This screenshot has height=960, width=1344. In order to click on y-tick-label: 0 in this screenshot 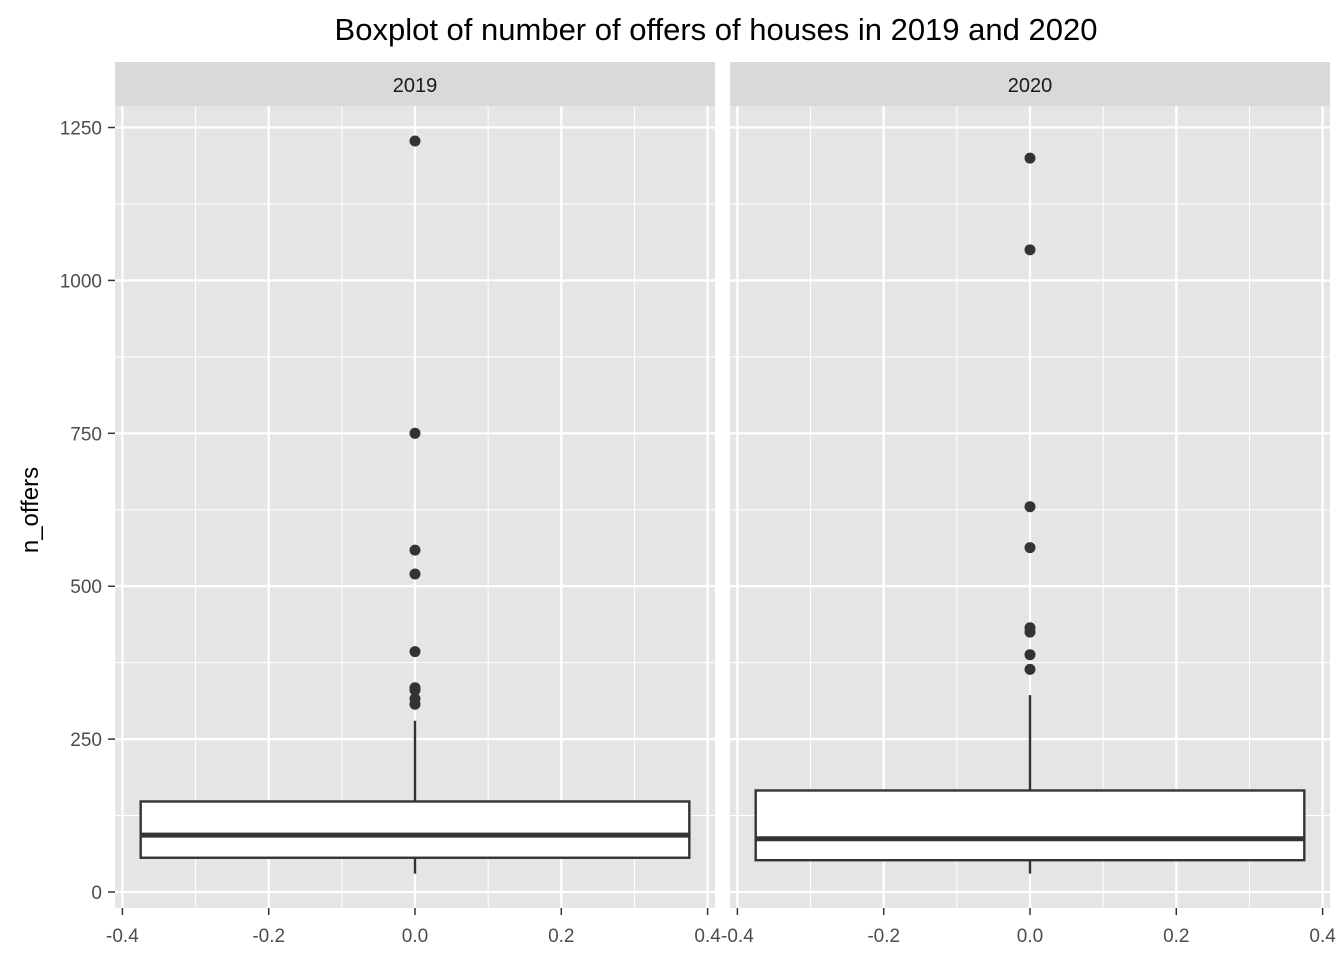, I will do `click(96, 893)`.